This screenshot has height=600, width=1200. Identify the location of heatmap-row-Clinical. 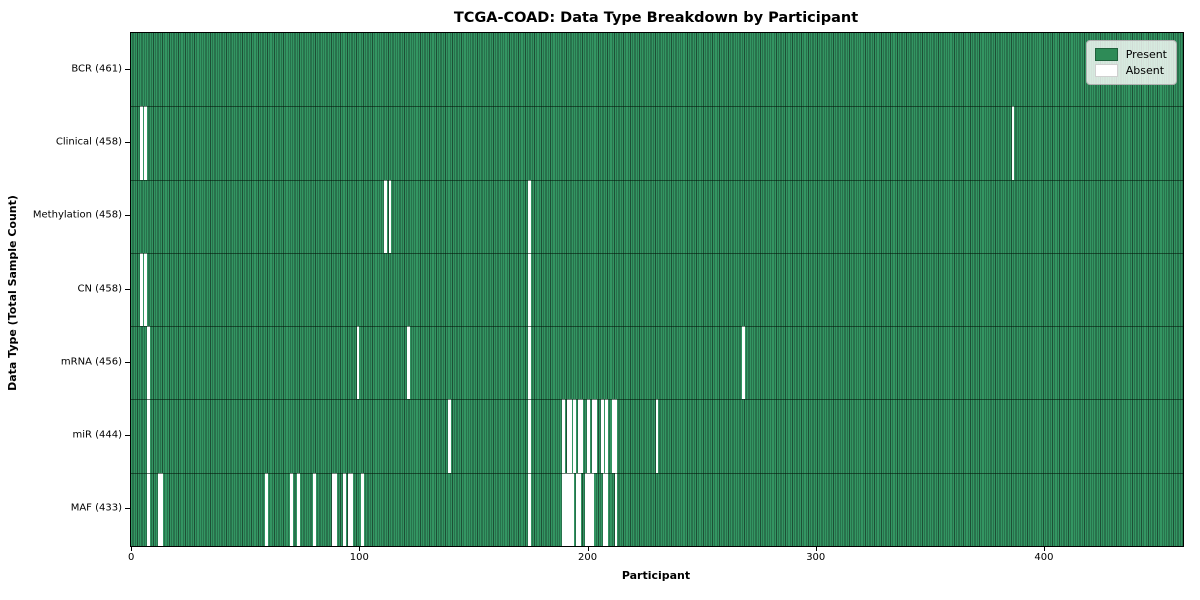
(657, 143).